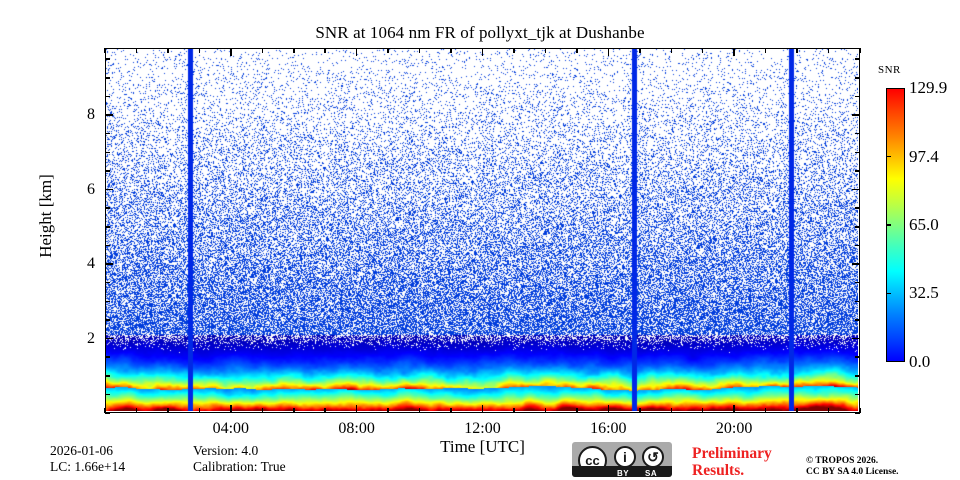  I want to click on y-tick-label: 6, so click(91, 189).